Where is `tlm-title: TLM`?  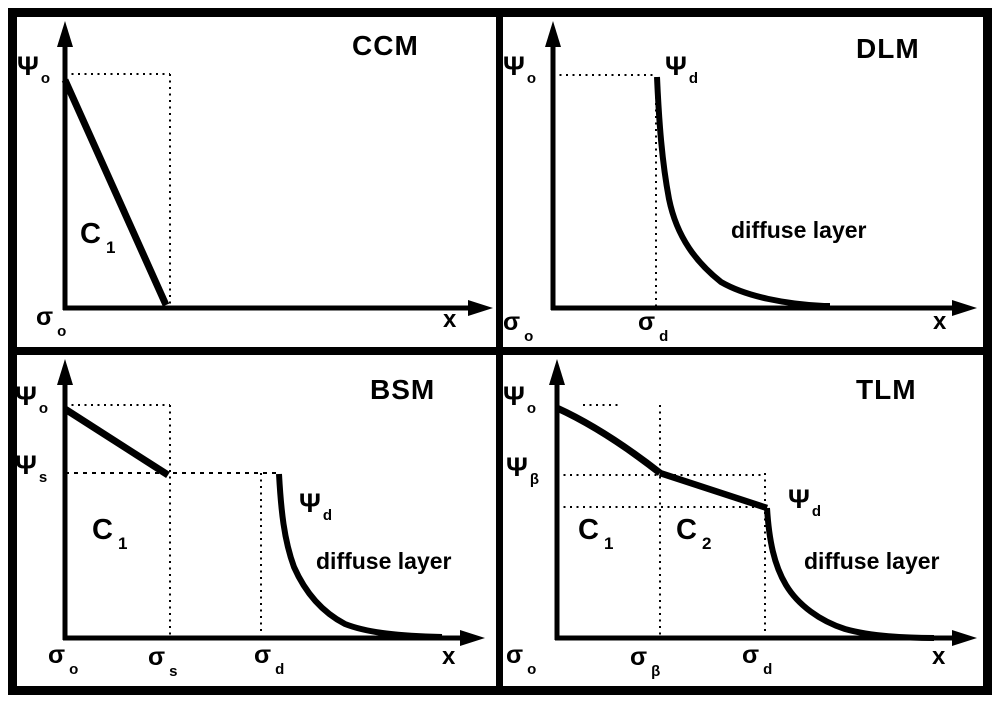
tlm-title: TLM is located at coordinates (886, 389).